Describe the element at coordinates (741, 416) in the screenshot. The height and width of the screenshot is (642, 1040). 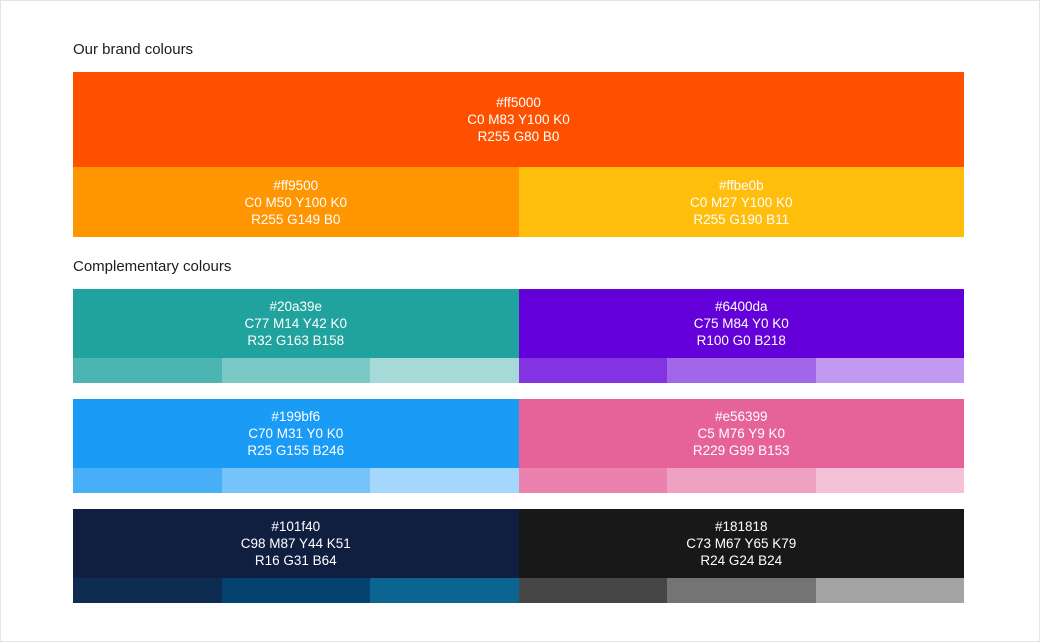
I see `swatch-hex: #e56399` at that location.